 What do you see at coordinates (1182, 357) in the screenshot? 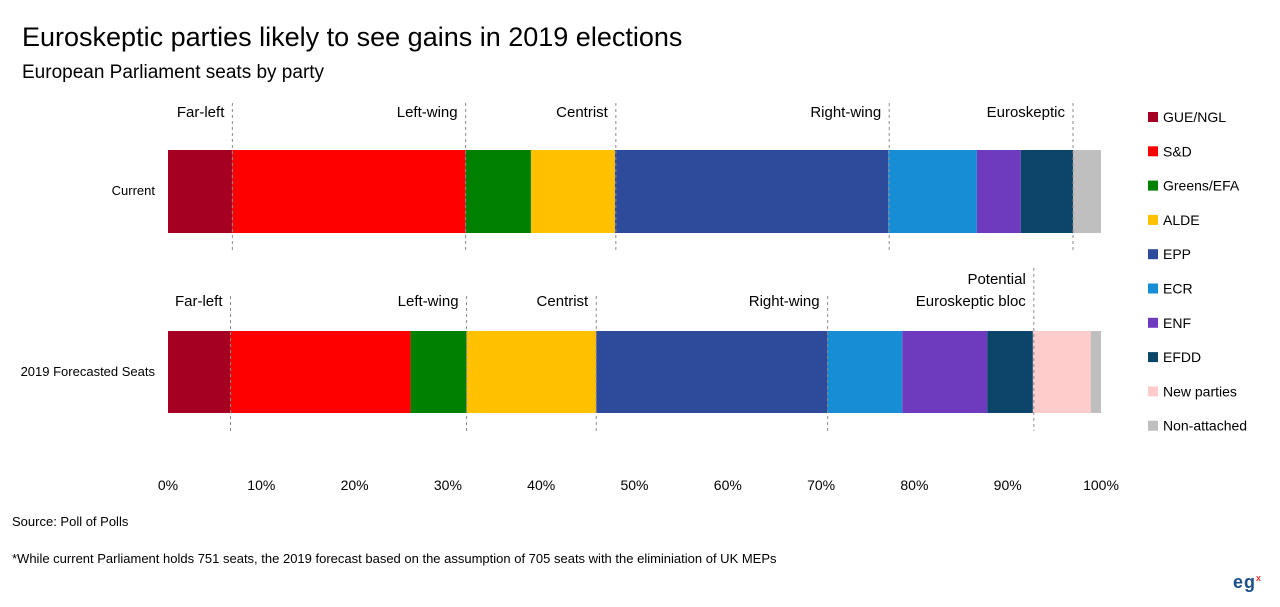
I see `legend-label: EFDD` at bounding box center [1182, 357].